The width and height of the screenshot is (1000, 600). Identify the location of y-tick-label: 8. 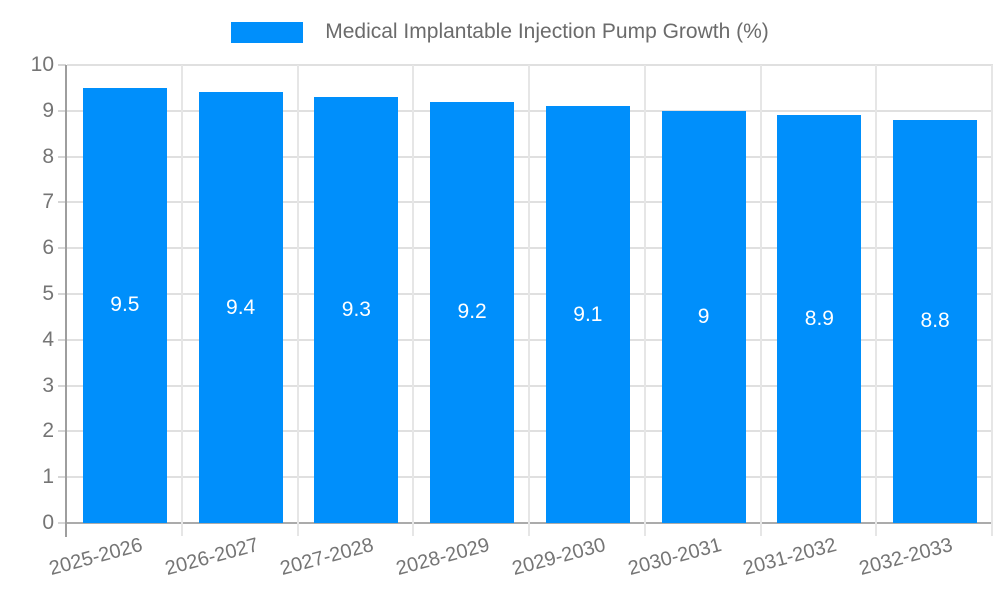
(48, 156).